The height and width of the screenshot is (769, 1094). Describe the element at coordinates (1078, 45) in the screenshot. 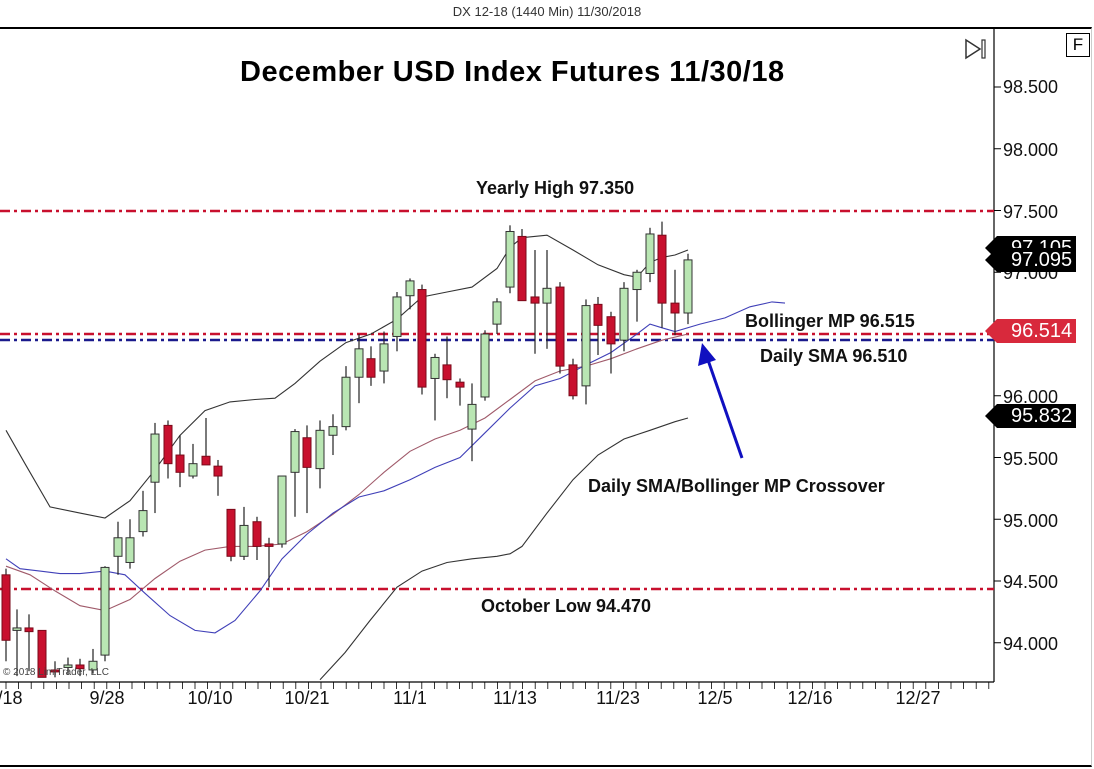

I see `f-button: F` at that location.